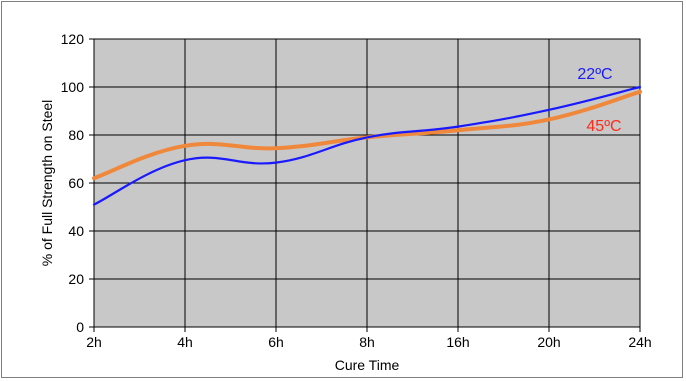 Image resolution: width=686 pixels, height=381 pixels. Describe the element at coordinates (594, 74) in the screenshot. I see `series-label-22c: 22ºC` at that location.